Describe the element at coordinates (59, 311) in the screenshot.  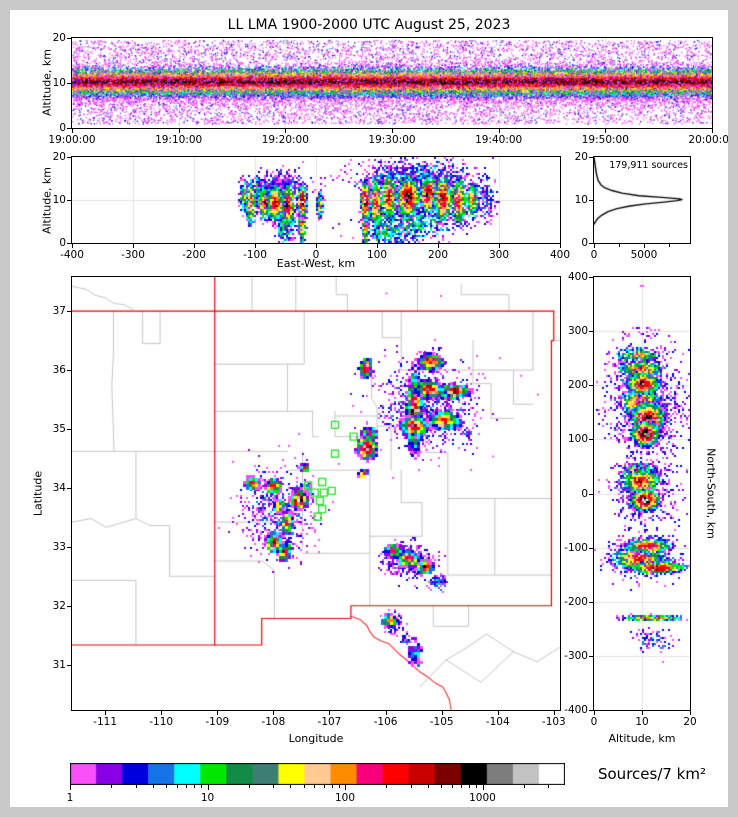
I see `tick-label: 37` at that location.